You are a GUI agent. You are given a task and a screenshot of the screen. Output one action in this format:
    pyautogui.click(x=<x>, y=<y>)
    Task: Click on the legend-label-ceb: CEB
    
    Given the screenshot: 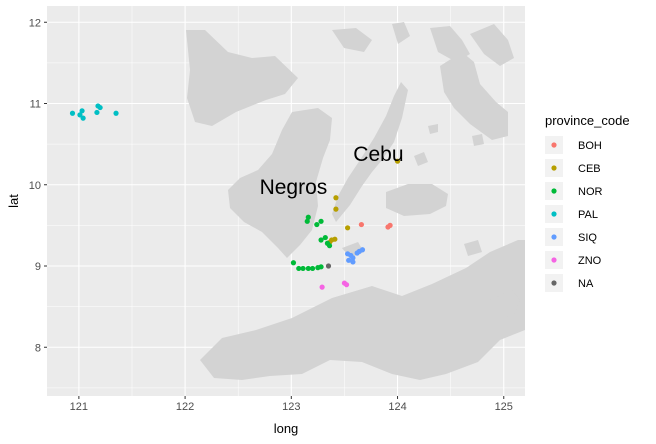 What is the action you would take?
    pyautogui.click(x=589, y=169)
    